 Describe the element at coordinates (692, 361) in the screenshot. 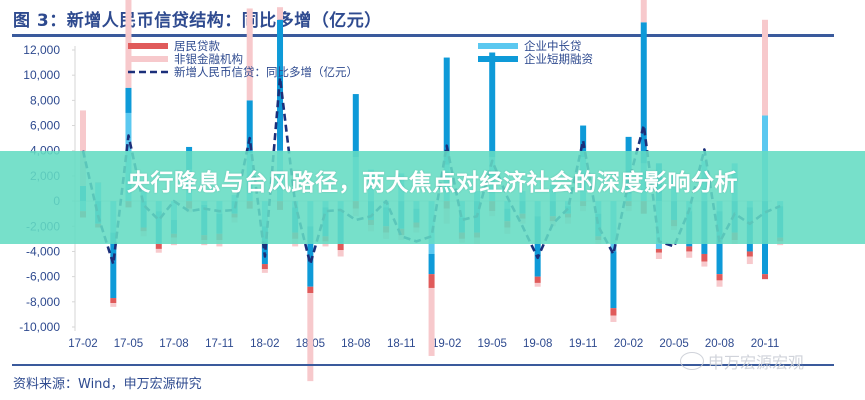

I see `wechat-icon` at that location.